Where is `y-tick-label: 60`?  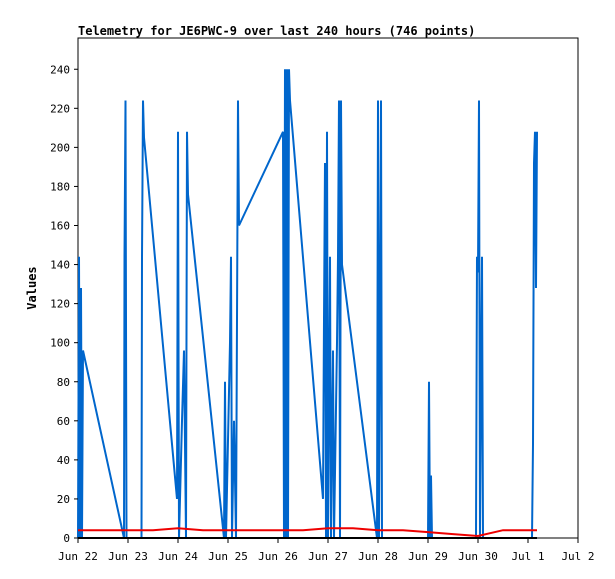
y-tick-label: 60 is located at coordinates (63, 421).